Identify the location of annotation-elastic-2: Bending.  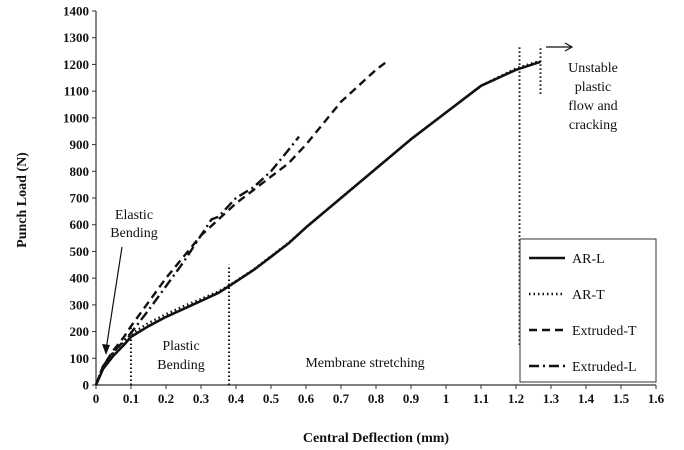
(133, 233).